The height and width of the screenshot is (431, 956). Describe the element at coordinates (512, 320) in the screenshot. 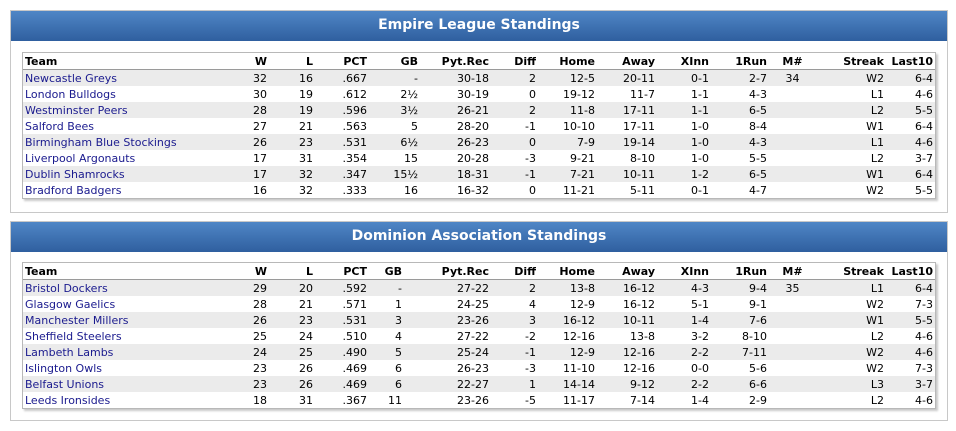

I see `cell-diff: 3` at that location.